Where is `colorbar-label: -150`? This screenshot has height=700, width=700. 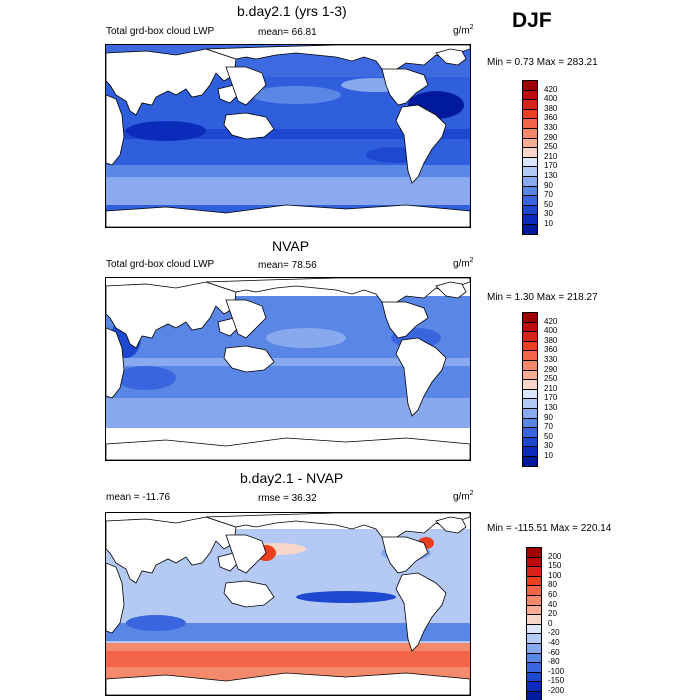
colorbar-label: -150 is located at coordinates (556, 681).